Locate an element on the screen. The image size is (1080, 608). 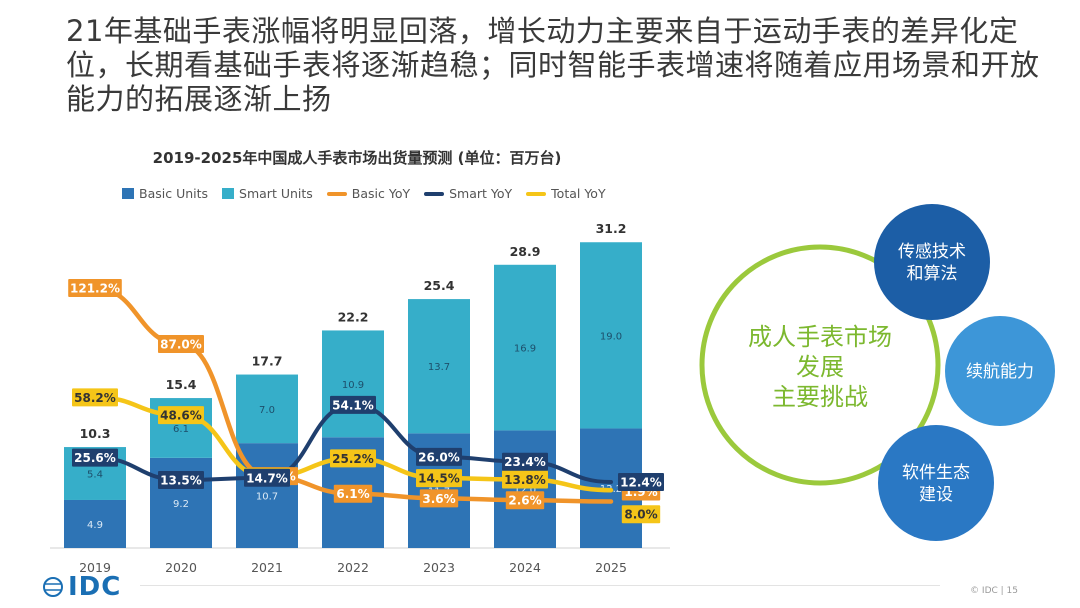
label-box-smart-yoy-2020 is located at coordinates (181, 480).